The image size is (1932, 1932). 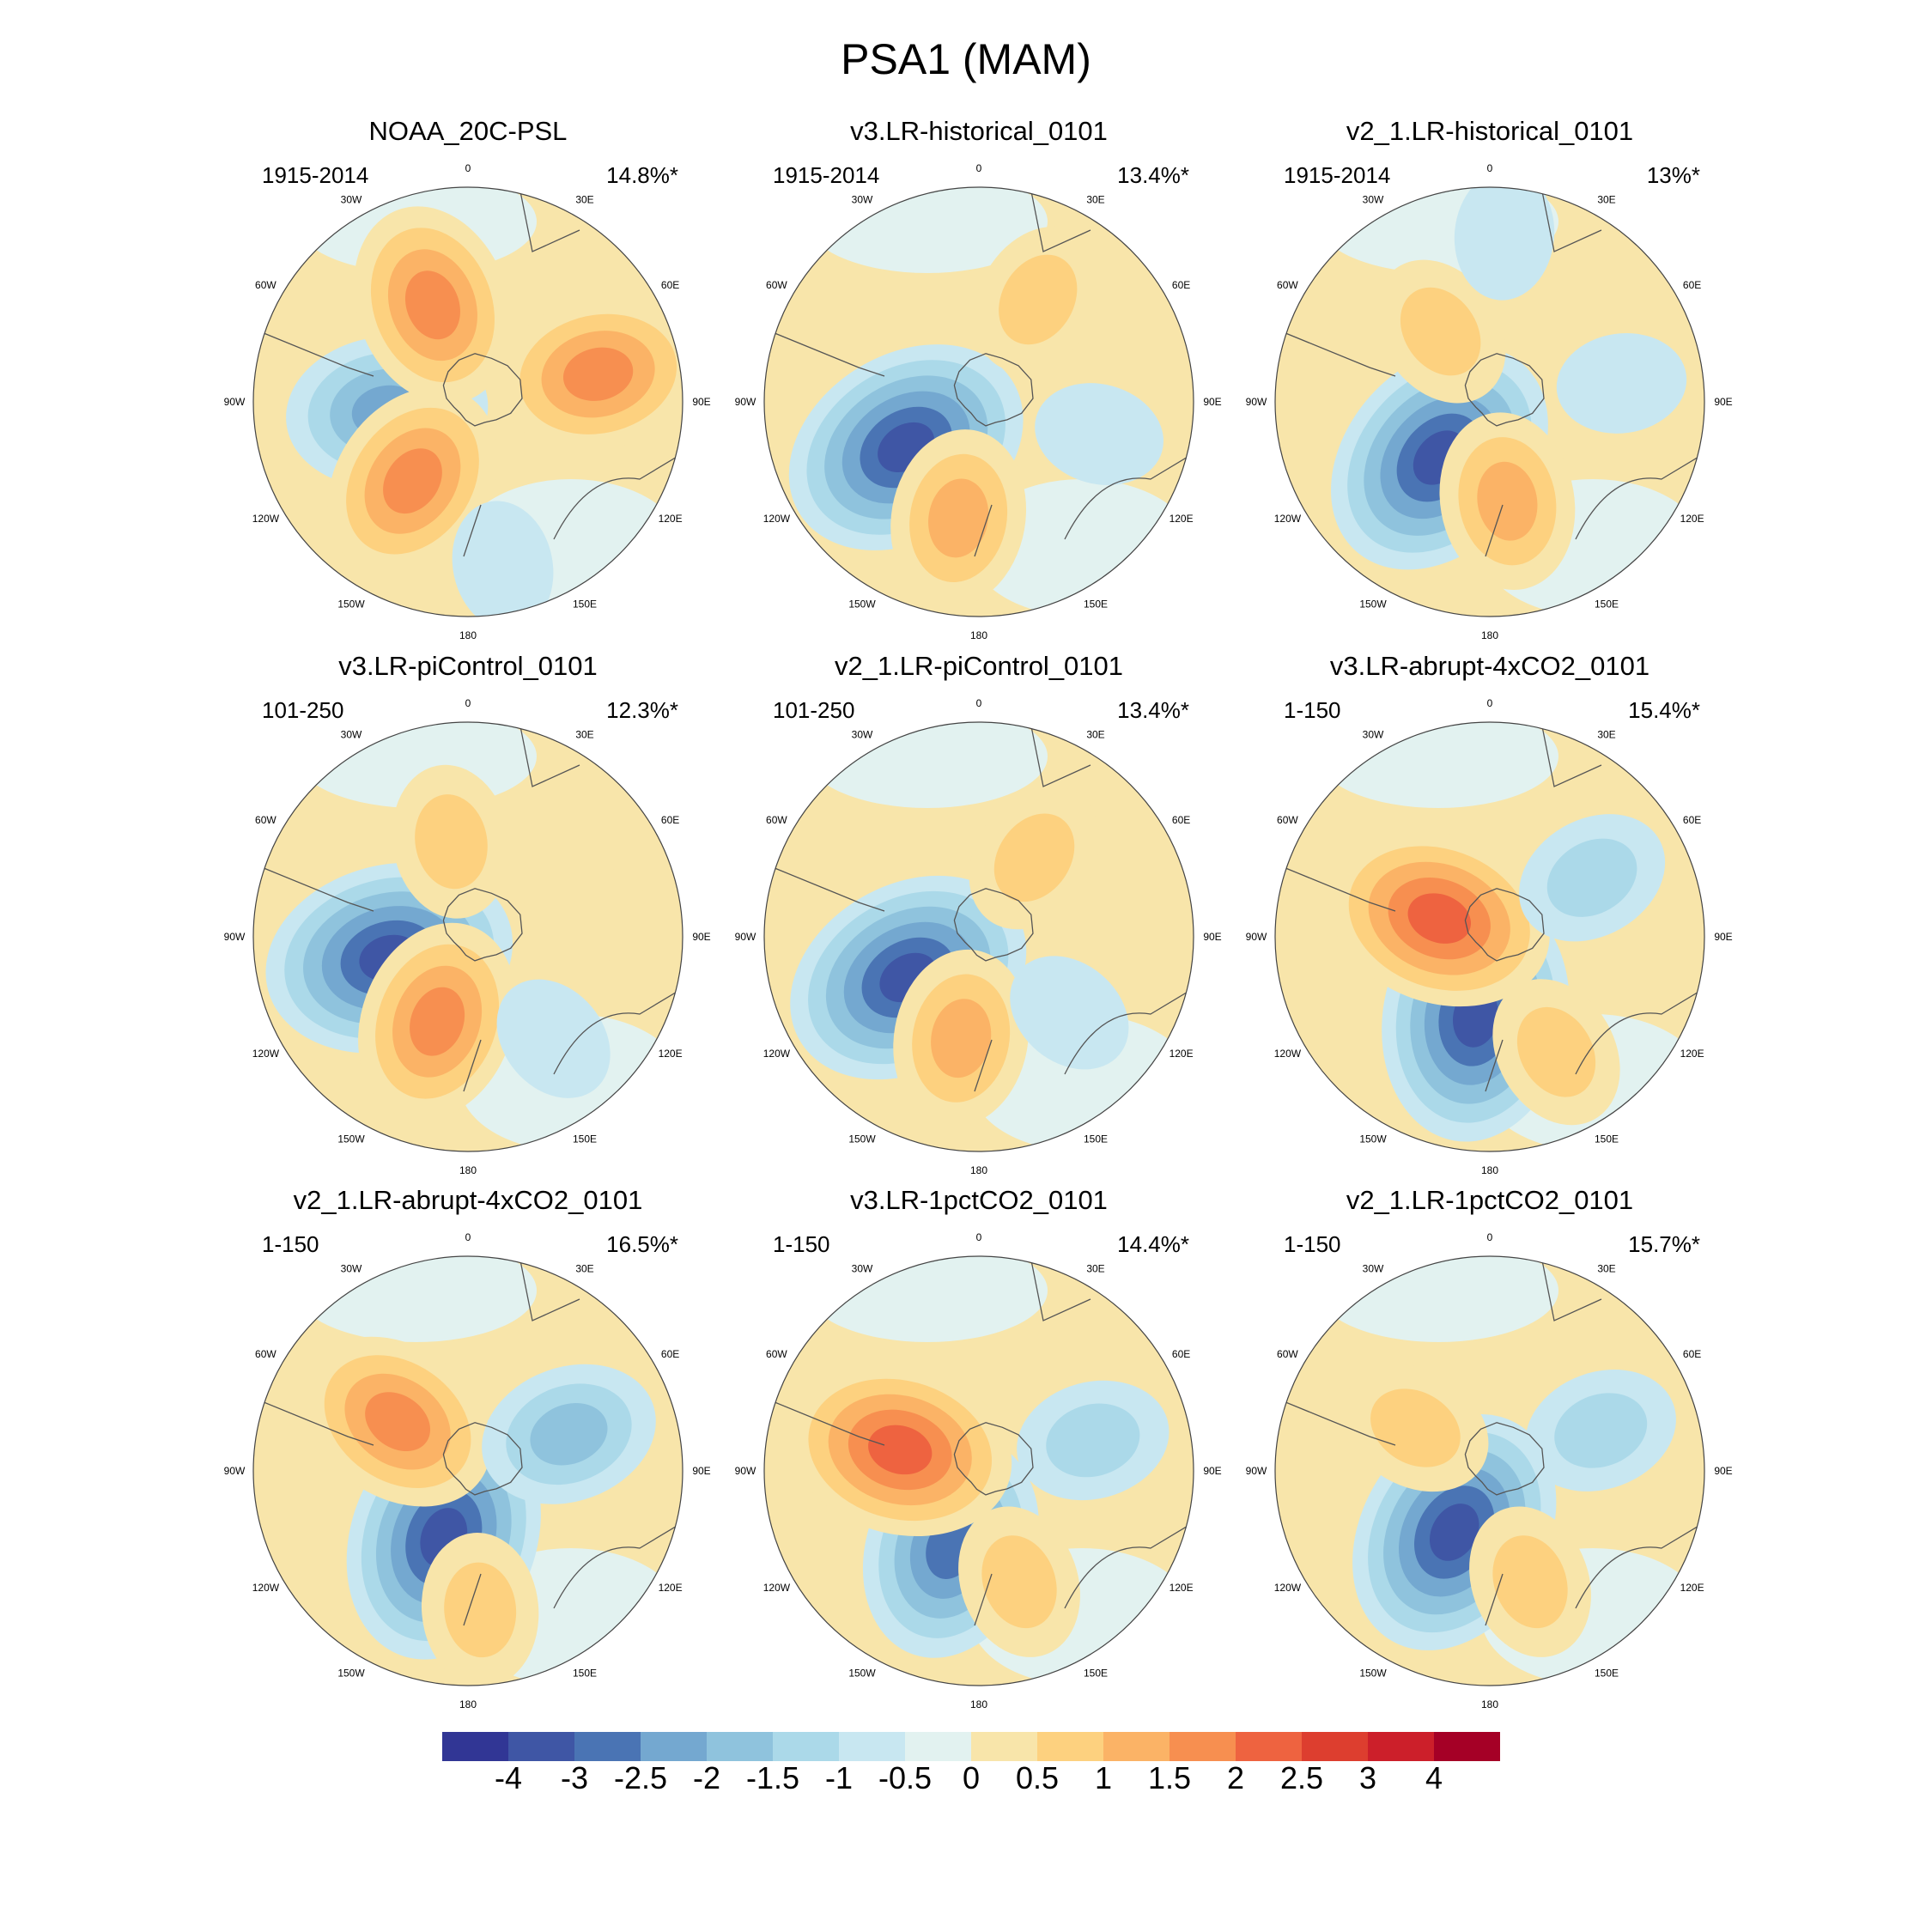 What do you see at coordinates (839, 1777) in the screenshot?
I see `colorbar-tick-label: -1` at bounding box center [839, 1777].